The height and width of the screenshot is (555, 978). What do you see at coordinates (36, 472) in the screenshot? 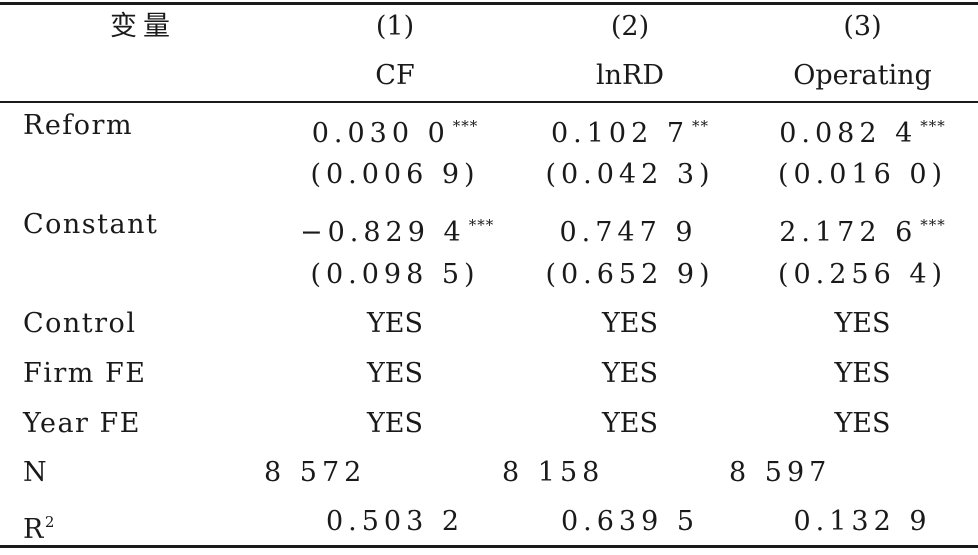
I see `row-label: N` at bounding box center [36, 472].